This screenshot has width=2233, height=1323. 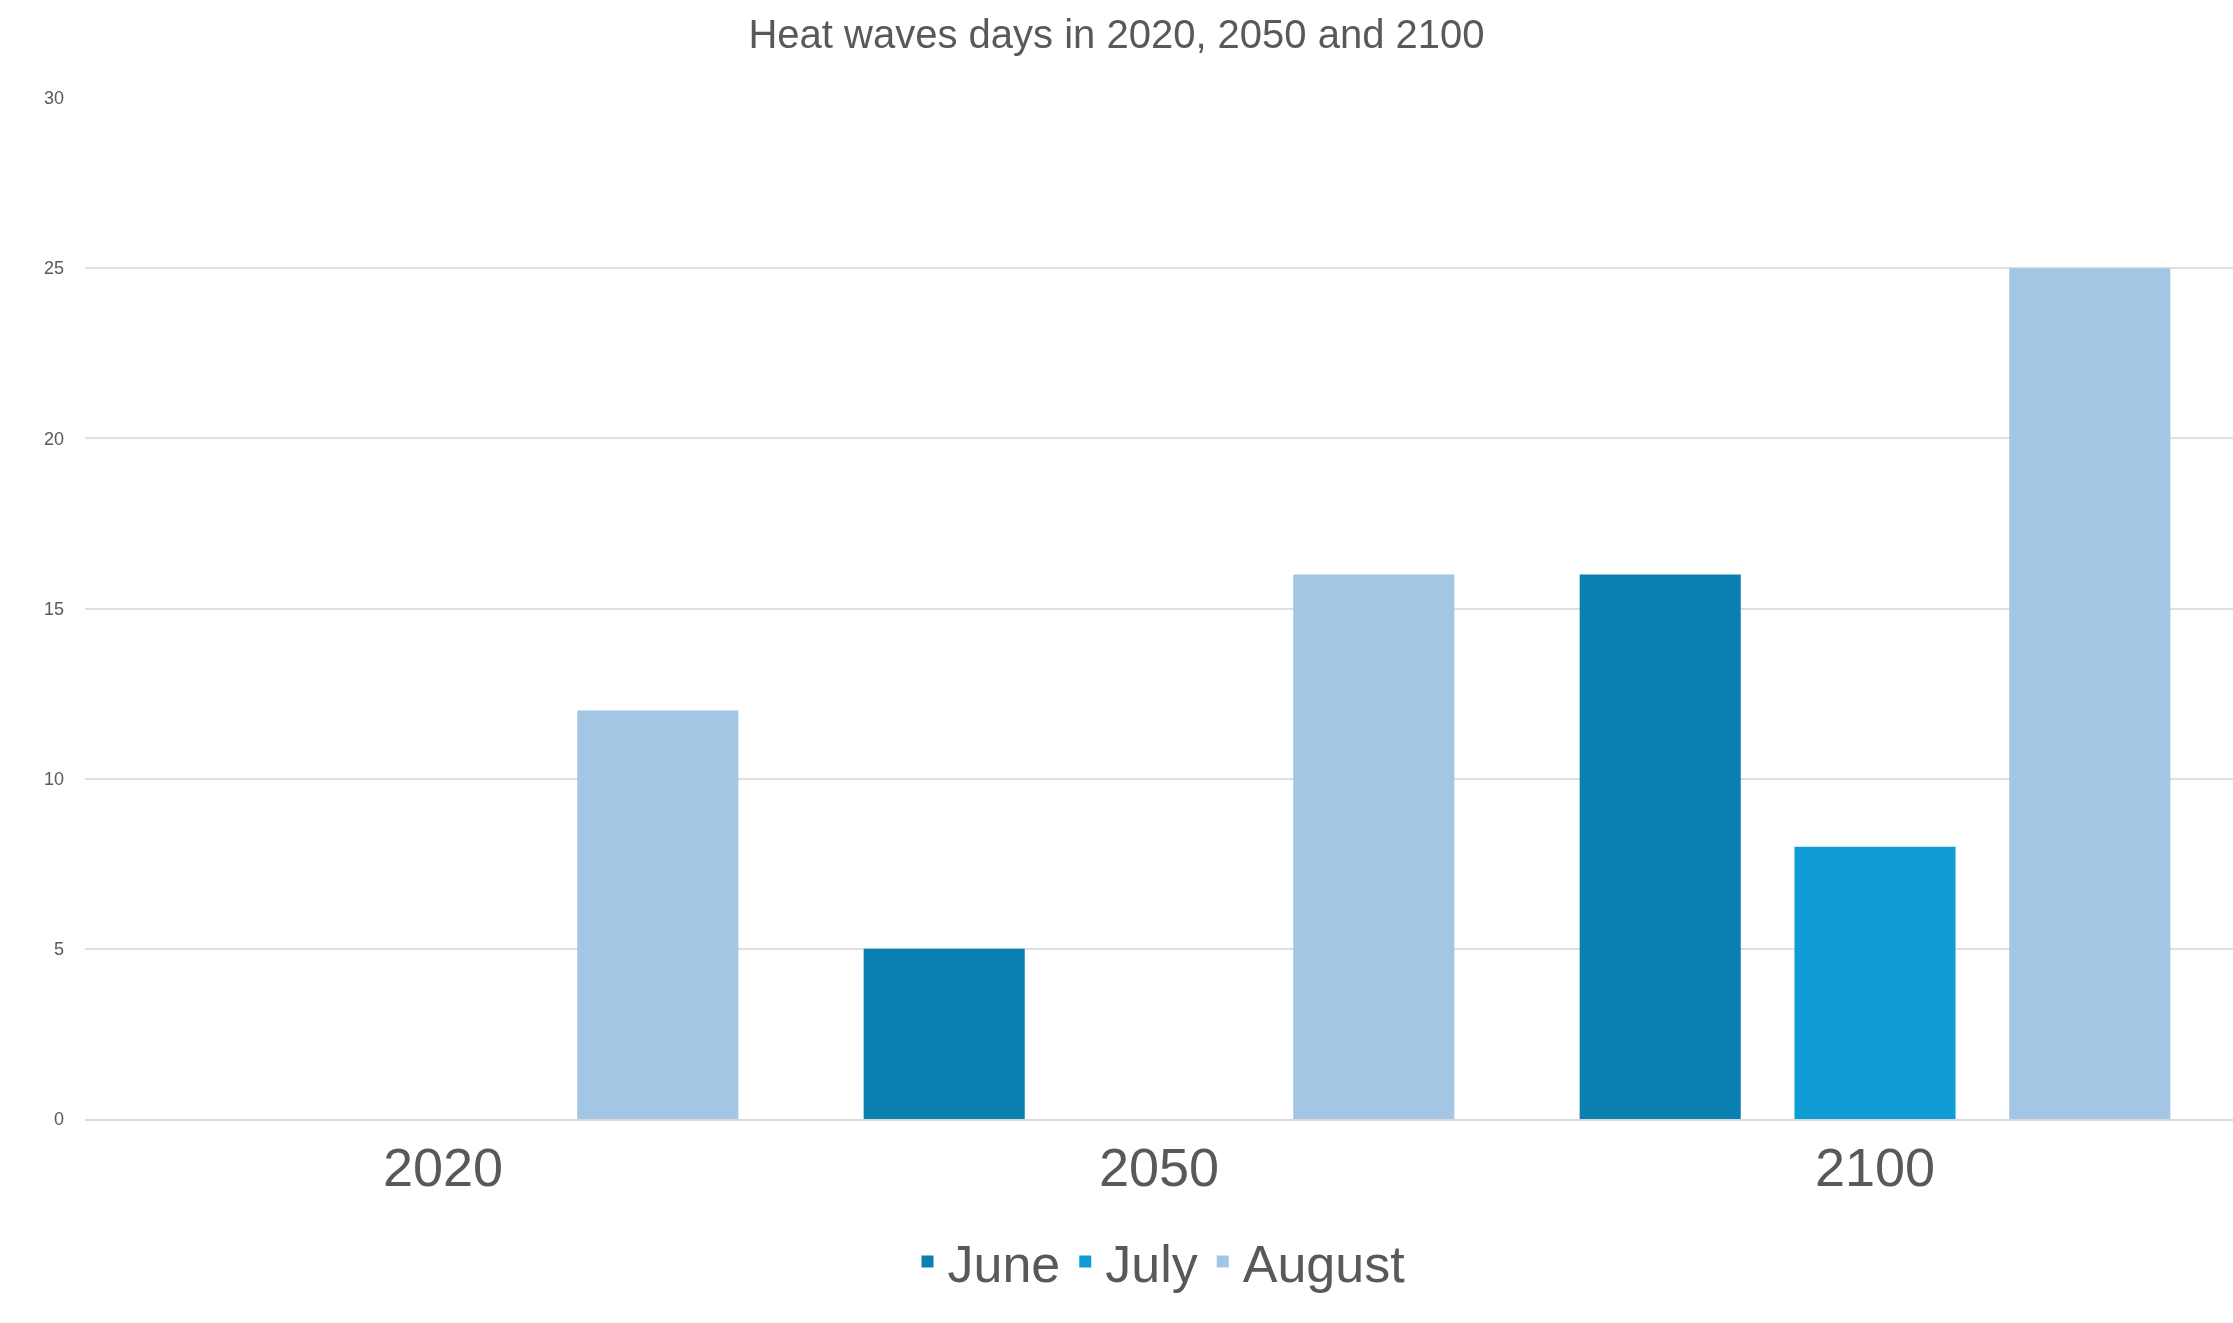 What do you see at coordinates (53, 438) in the screenshot?
I see `y-tick-label: 20` at bounding box center [53, 438].